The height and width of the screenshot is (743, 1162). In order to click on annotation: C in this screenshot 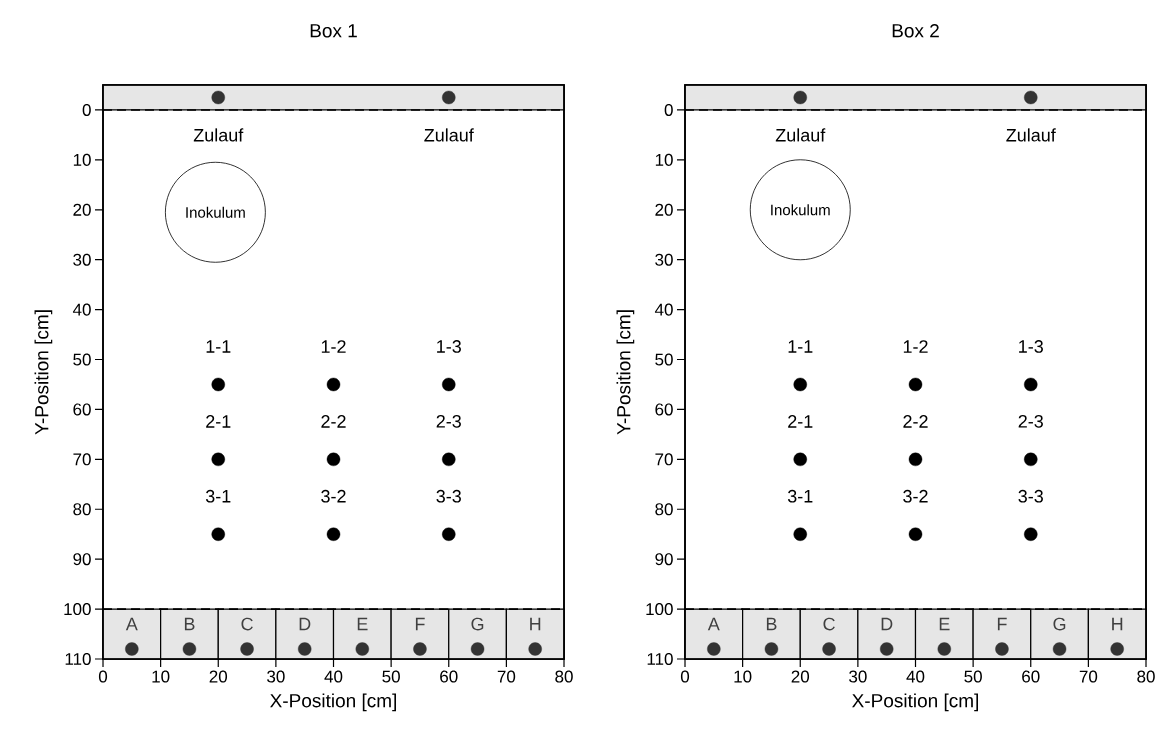, I will do `click(829, 624)`.